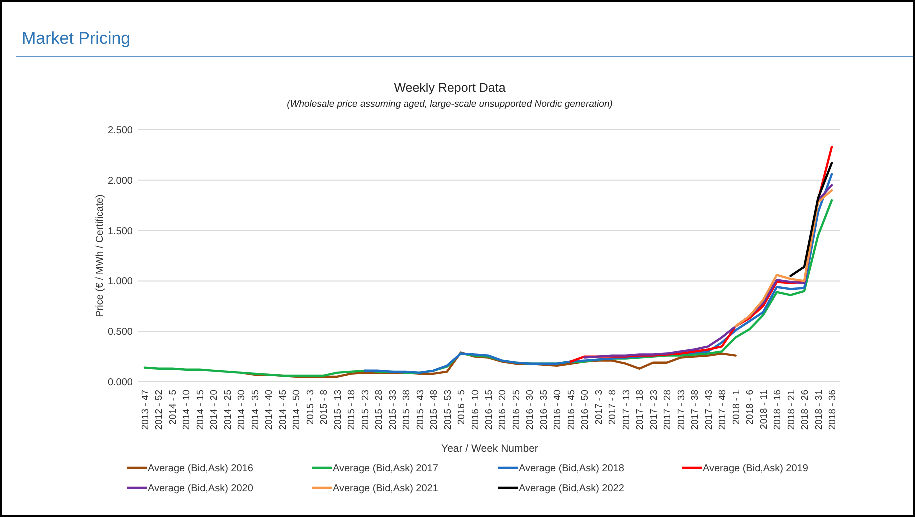 Image resolution: width=915 pixels, height=517 pixels. What do you see at coordinates (450, 104) in the screenshot?
I see `chart-subtitle: (Wholesale price assuming aged, large-scale unsupported Nordic generation)` at bounding box center [450, 104].